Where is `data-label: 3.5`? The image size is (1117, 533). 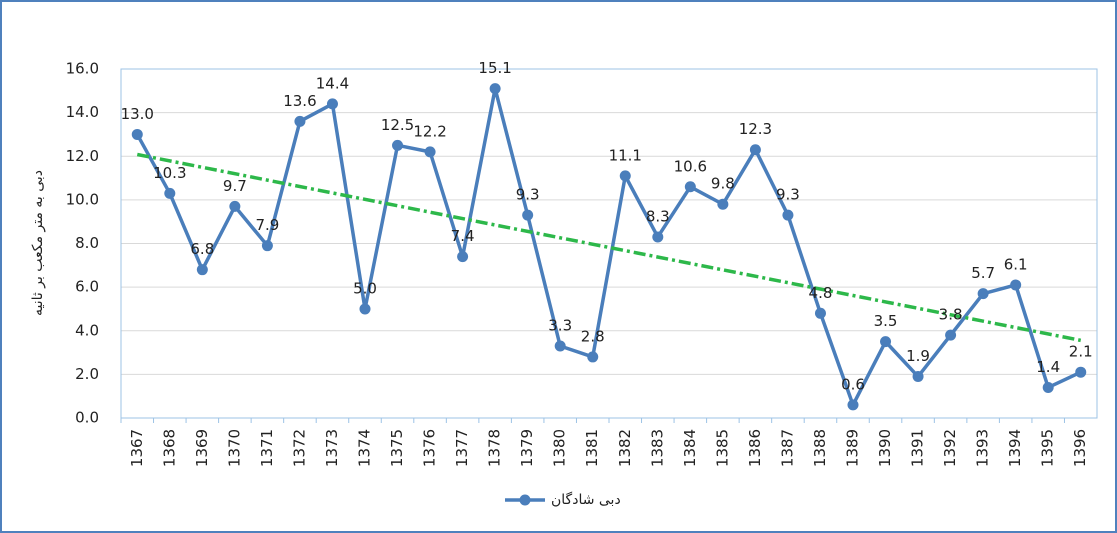 data-label: 3.5 is located at coordinates (886, 321).